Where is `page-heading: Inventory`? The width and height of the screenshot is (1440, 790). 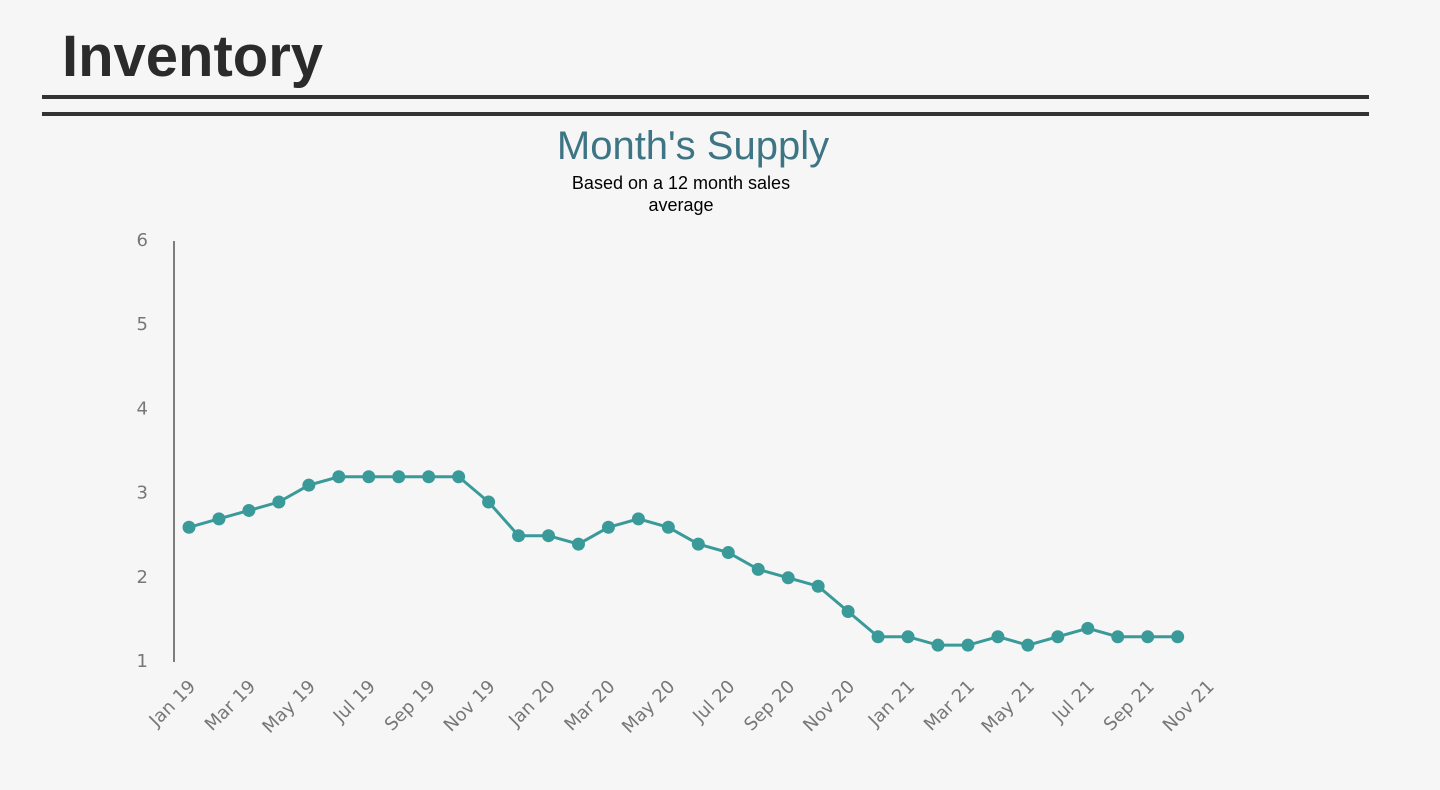 page-heading: Inventory is located at coordinates (193, 56).